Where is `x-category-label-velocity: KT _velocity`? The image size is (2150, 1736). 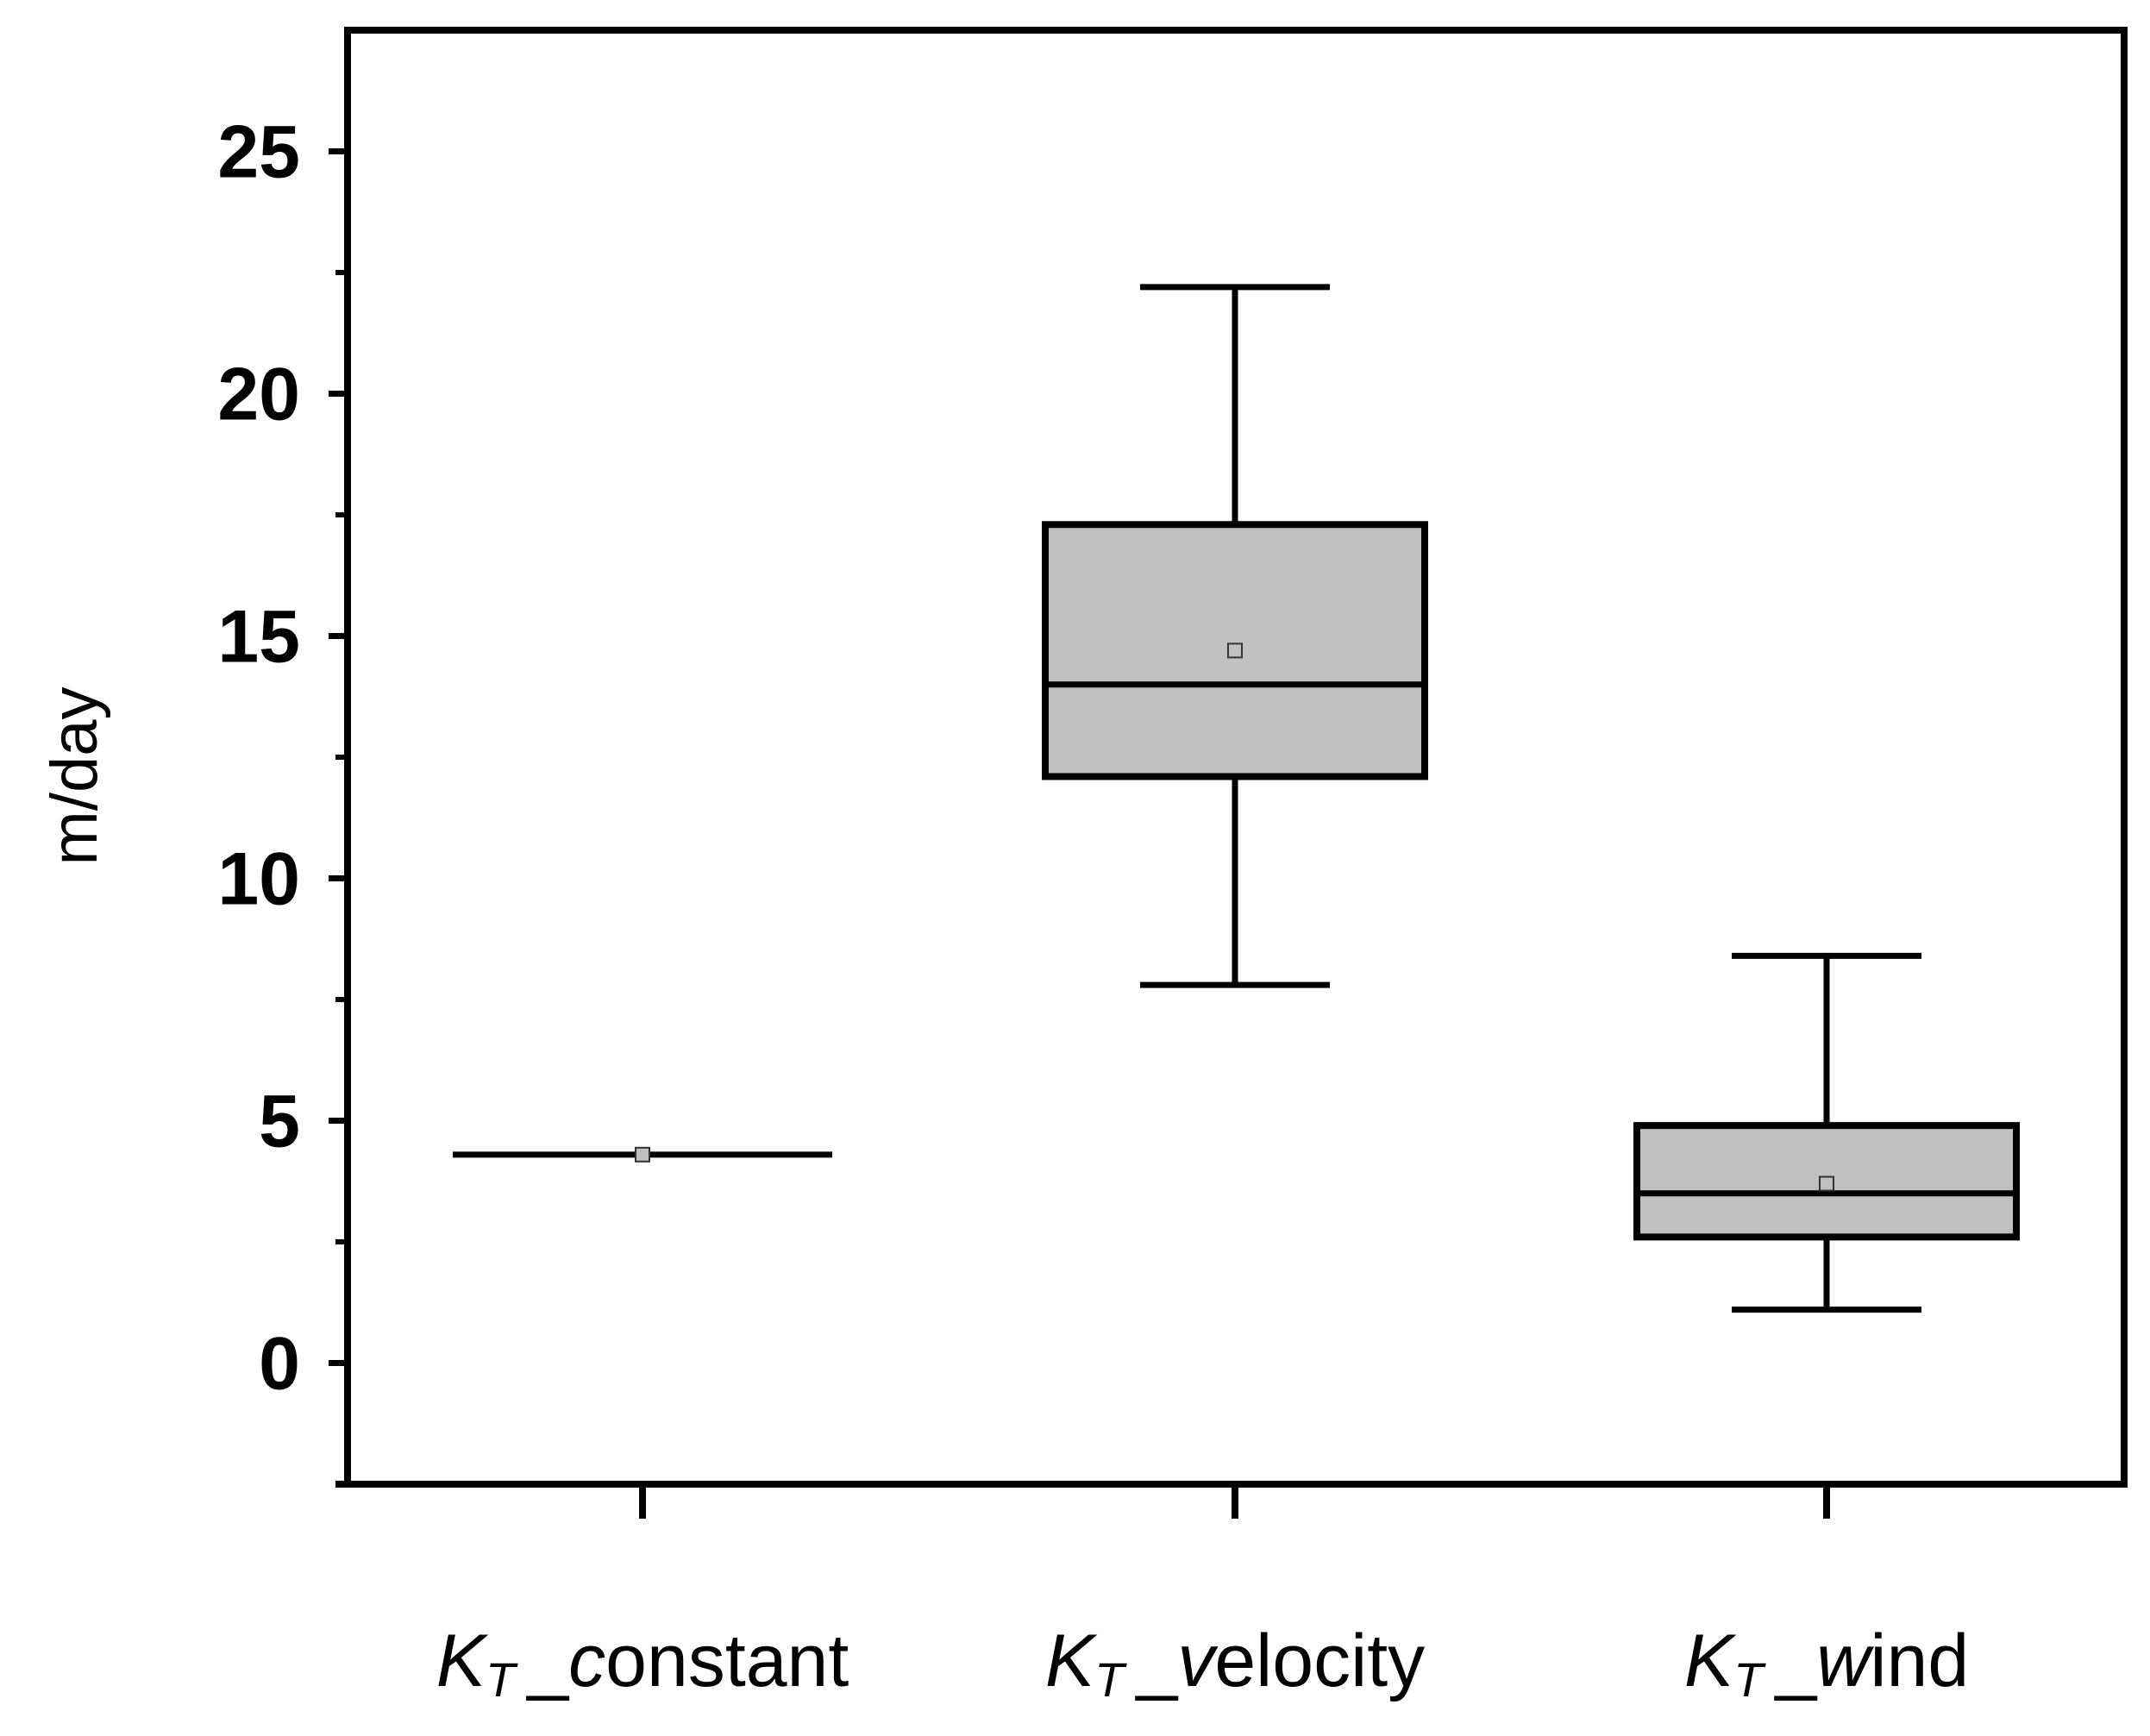
x-category-label-velocity: KT _velocity is located at coordinates (1235, 1663).